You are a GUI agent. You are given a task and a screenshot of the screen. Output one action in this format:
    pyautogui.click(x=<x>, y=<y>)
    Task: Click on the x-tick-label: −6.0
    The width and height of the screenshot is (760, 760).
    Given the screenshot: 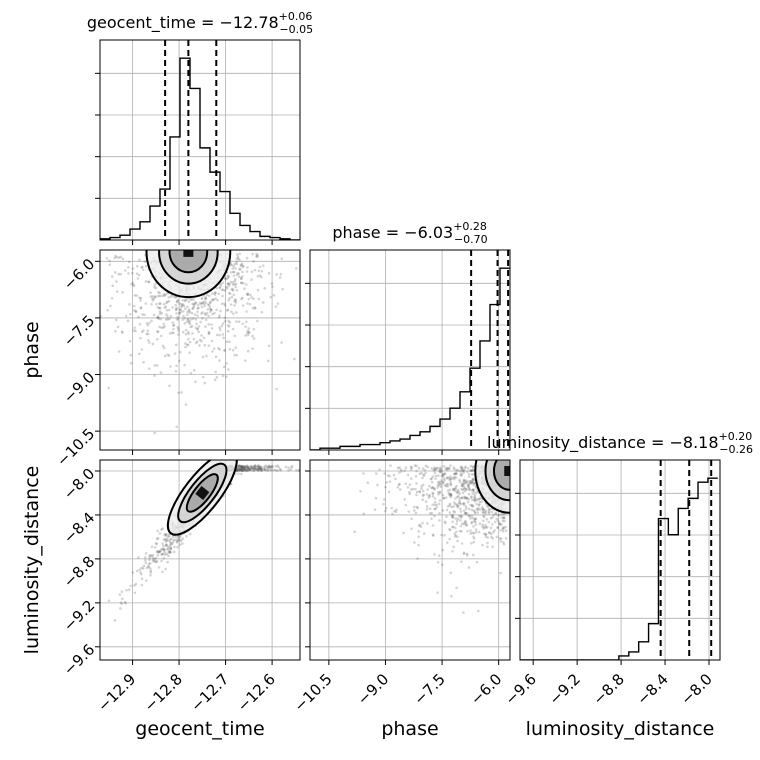 What is the action you would take?
    pyautogui.click(x=486, y=689)
    